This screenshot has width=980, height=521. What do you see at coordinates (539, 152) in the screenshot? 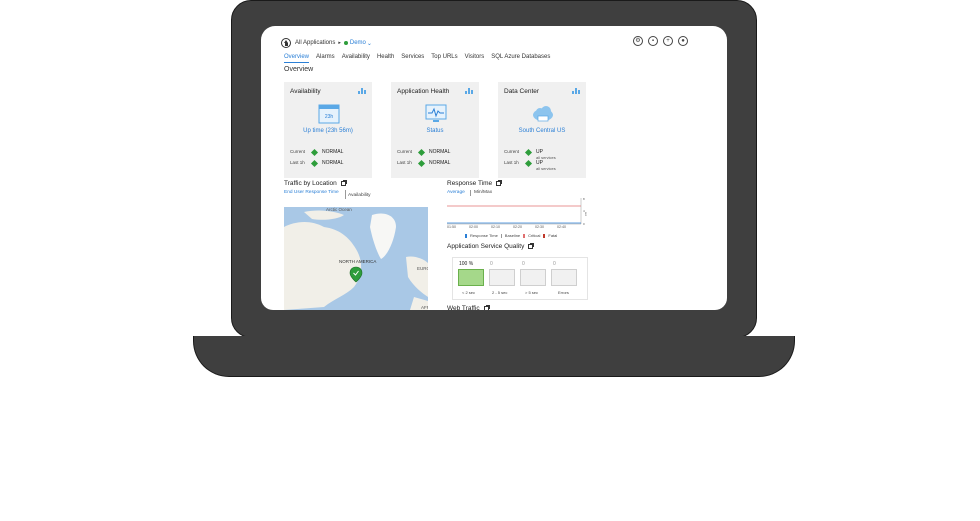
I see `metric-value: UP` at bounding box center [539, 152].